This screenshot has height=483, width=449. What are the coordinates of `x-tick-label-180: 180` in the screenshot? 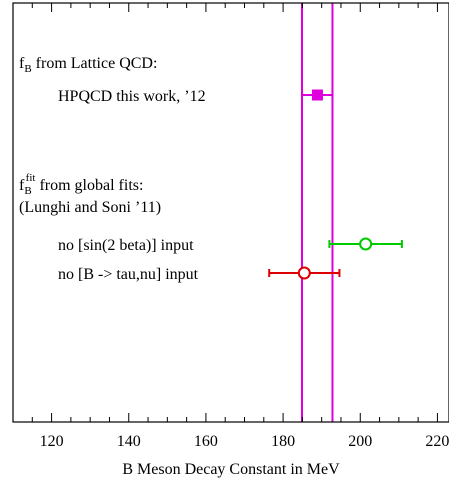 It's located at (283, 441).